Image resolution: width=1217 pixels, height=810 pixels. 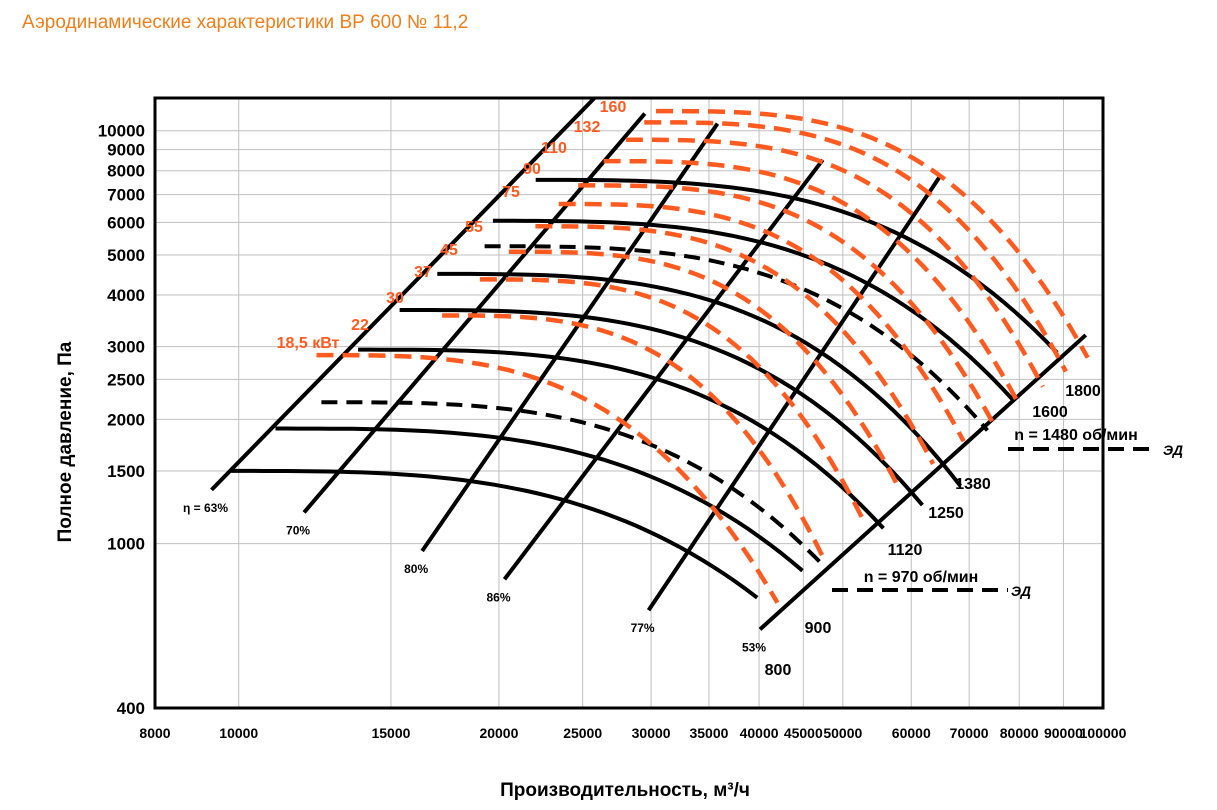 I want to click on y-tick-label: 5000, so click(x=126, y=255).